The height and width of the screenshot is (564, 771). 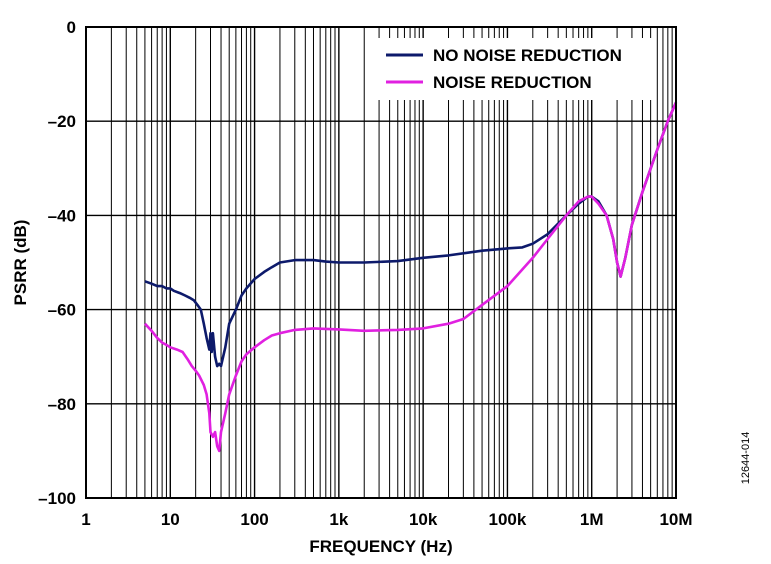 I want to click on x-tick-label: 10M, so click(x=675, y=519).